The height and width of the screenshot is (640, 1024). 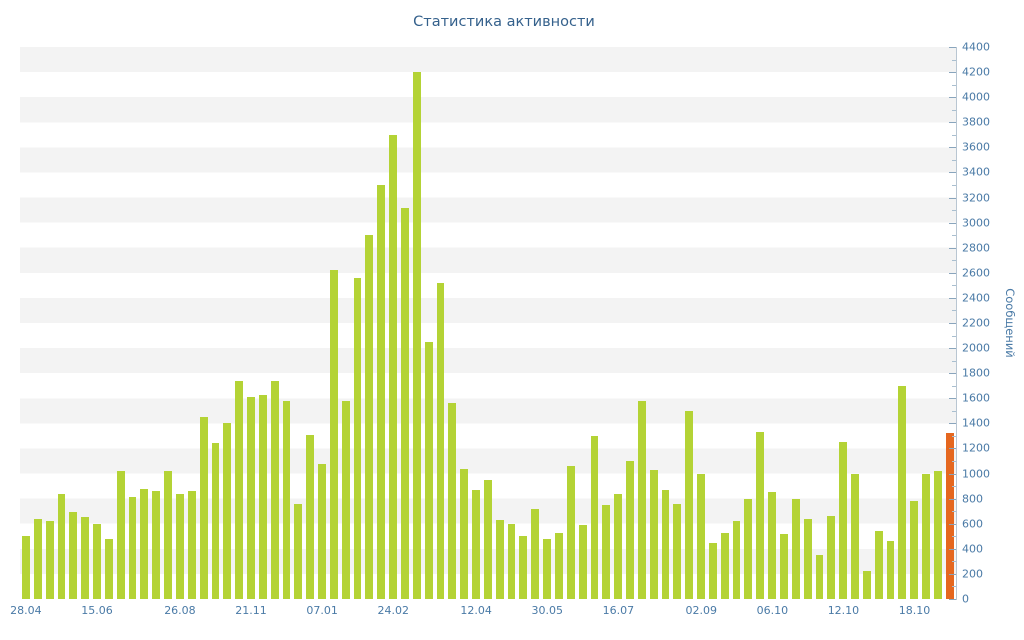 I want to click on x-tick-label: 12.04, so click(x=476, y=610).